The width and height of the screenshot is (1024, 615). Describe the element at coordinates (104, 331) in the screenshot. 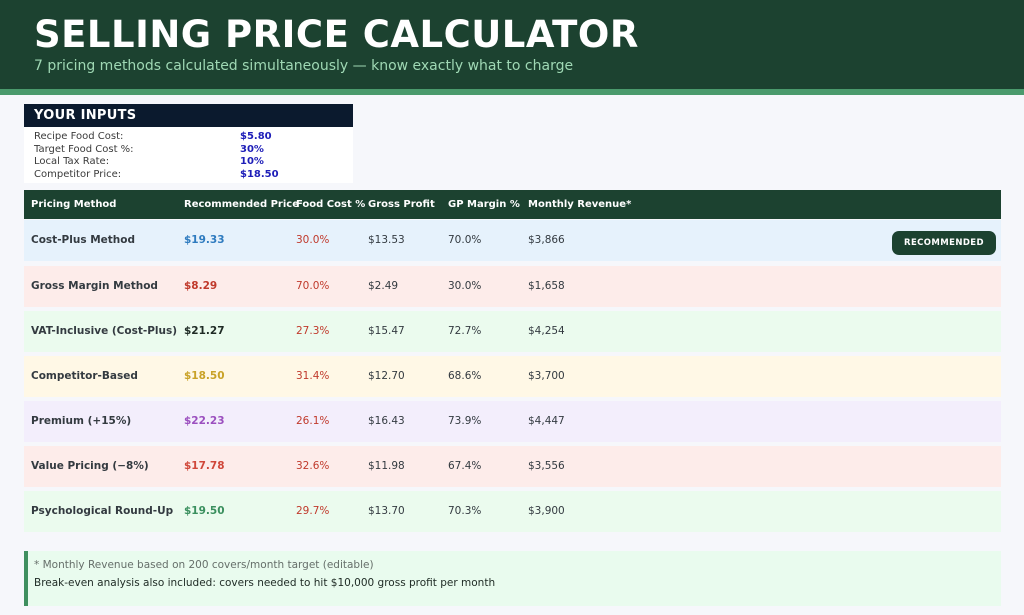

I see `method-name: VAT-Inclusive (Cost-Plus)` at that location.